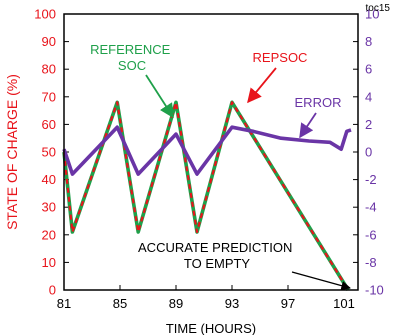 The image size is (396, 335). Describe the element at coordinates (49, 41) in the screenshot. I see `y-left-tick-label: 90` at that location.